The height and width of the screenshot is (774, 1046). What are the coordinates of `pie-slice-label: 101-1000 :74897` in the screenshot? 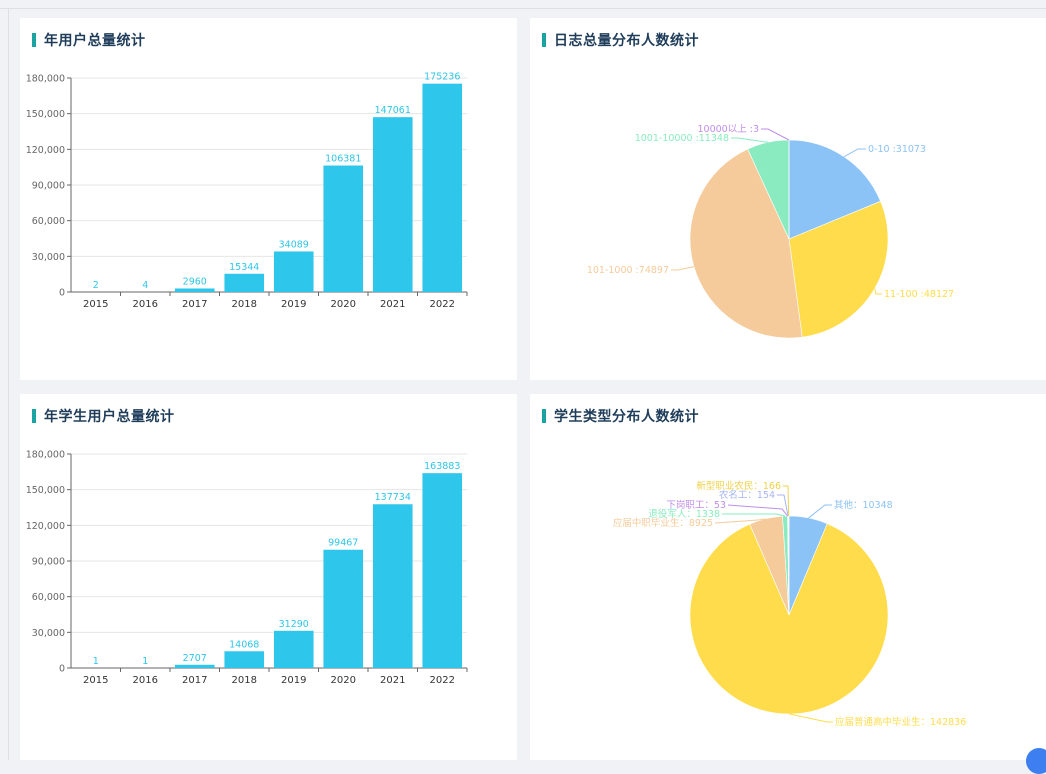 It's located at (628, 270).